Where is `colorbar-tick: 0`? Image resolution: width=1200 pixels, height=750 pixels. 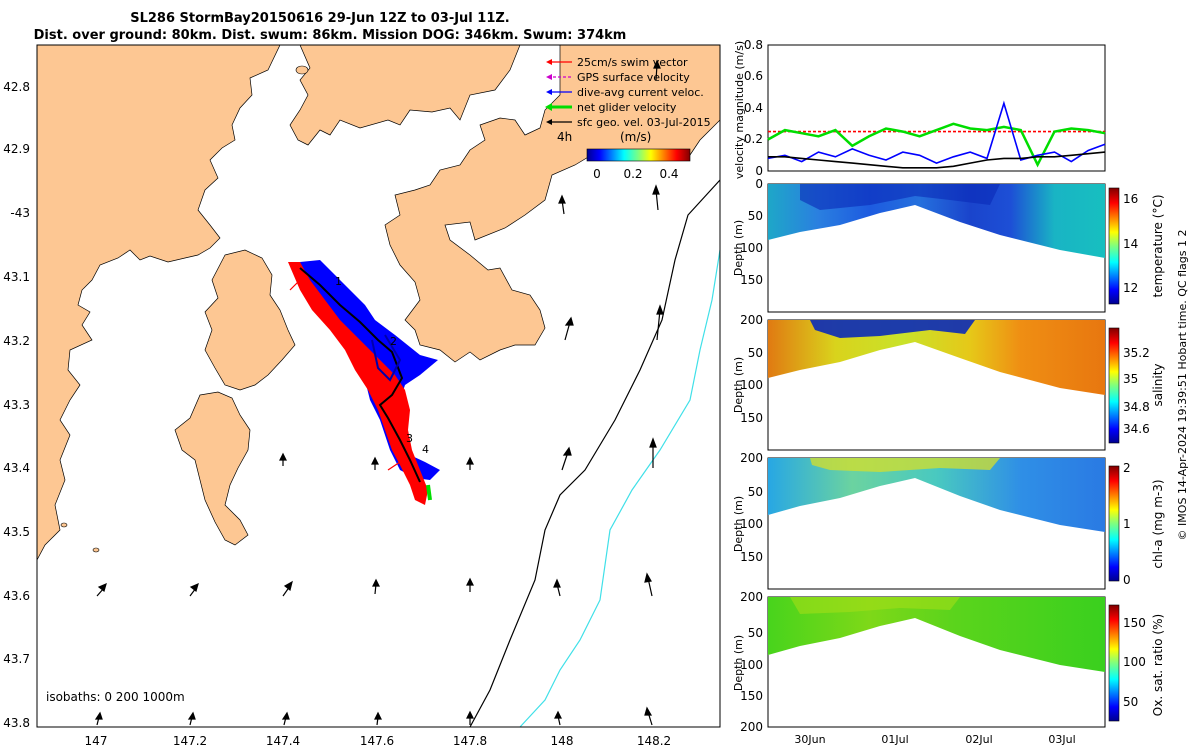
colorbar-tick: 0 is located at coordinates (597, 174).